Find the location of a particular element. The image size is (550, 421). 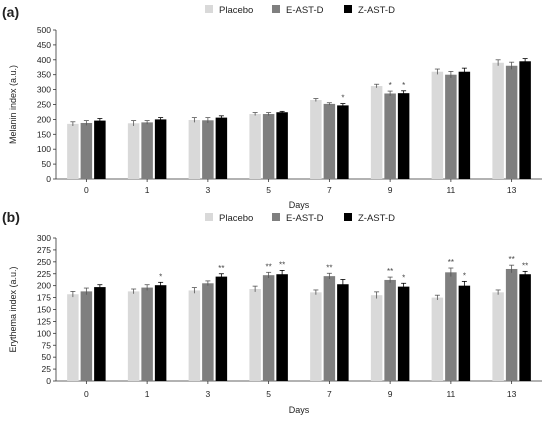

panel-b-ytick-label: 175 is located at coordinates (44, 298).